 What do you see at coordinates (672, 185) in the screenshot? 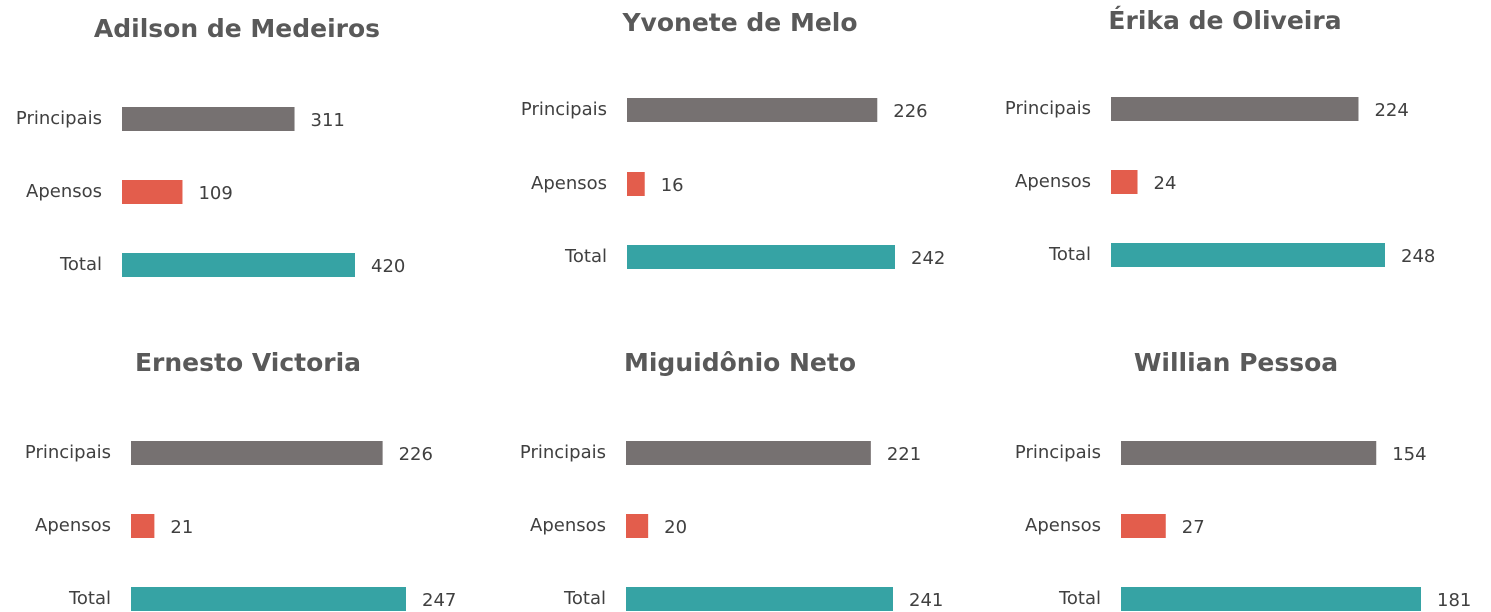
I see `value-label: 16` at bounding box center [672, 185].